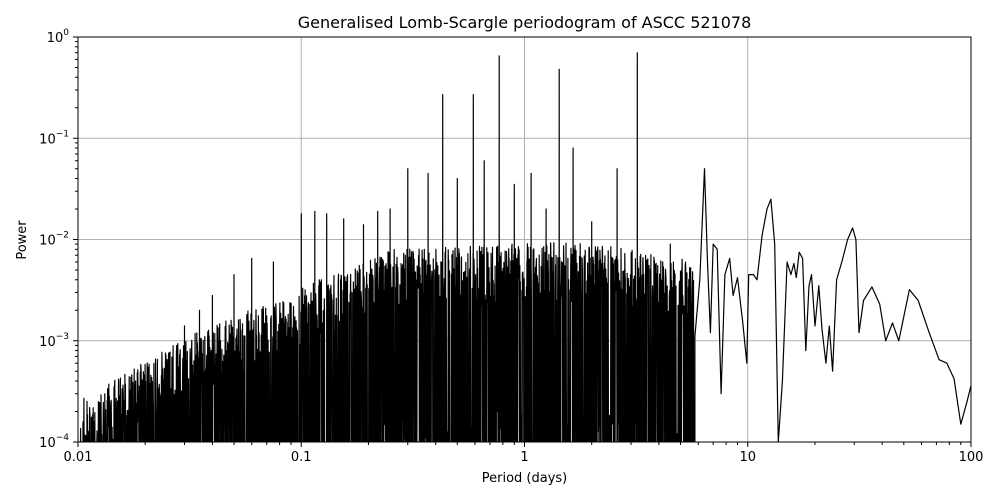  Describe the element at coordinates (525, 478) in the screenshot. I see `x-axis-label: Period (days)` at that location.